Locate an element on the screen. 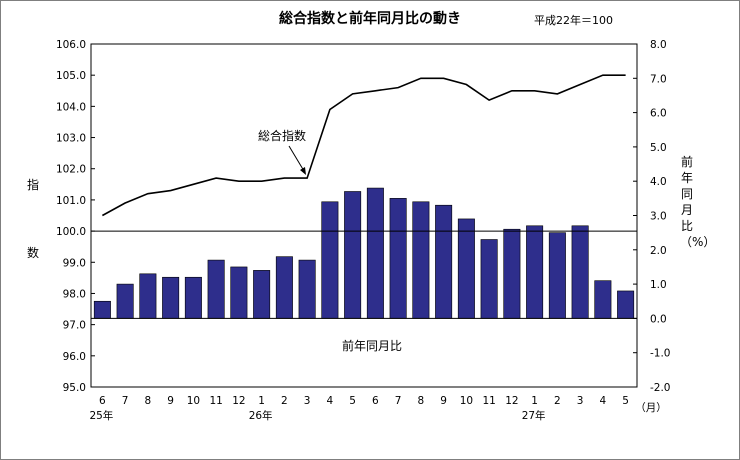 The image size is (740, 460). right-tick-label: 2.0 is located at coordinates (658, 251).